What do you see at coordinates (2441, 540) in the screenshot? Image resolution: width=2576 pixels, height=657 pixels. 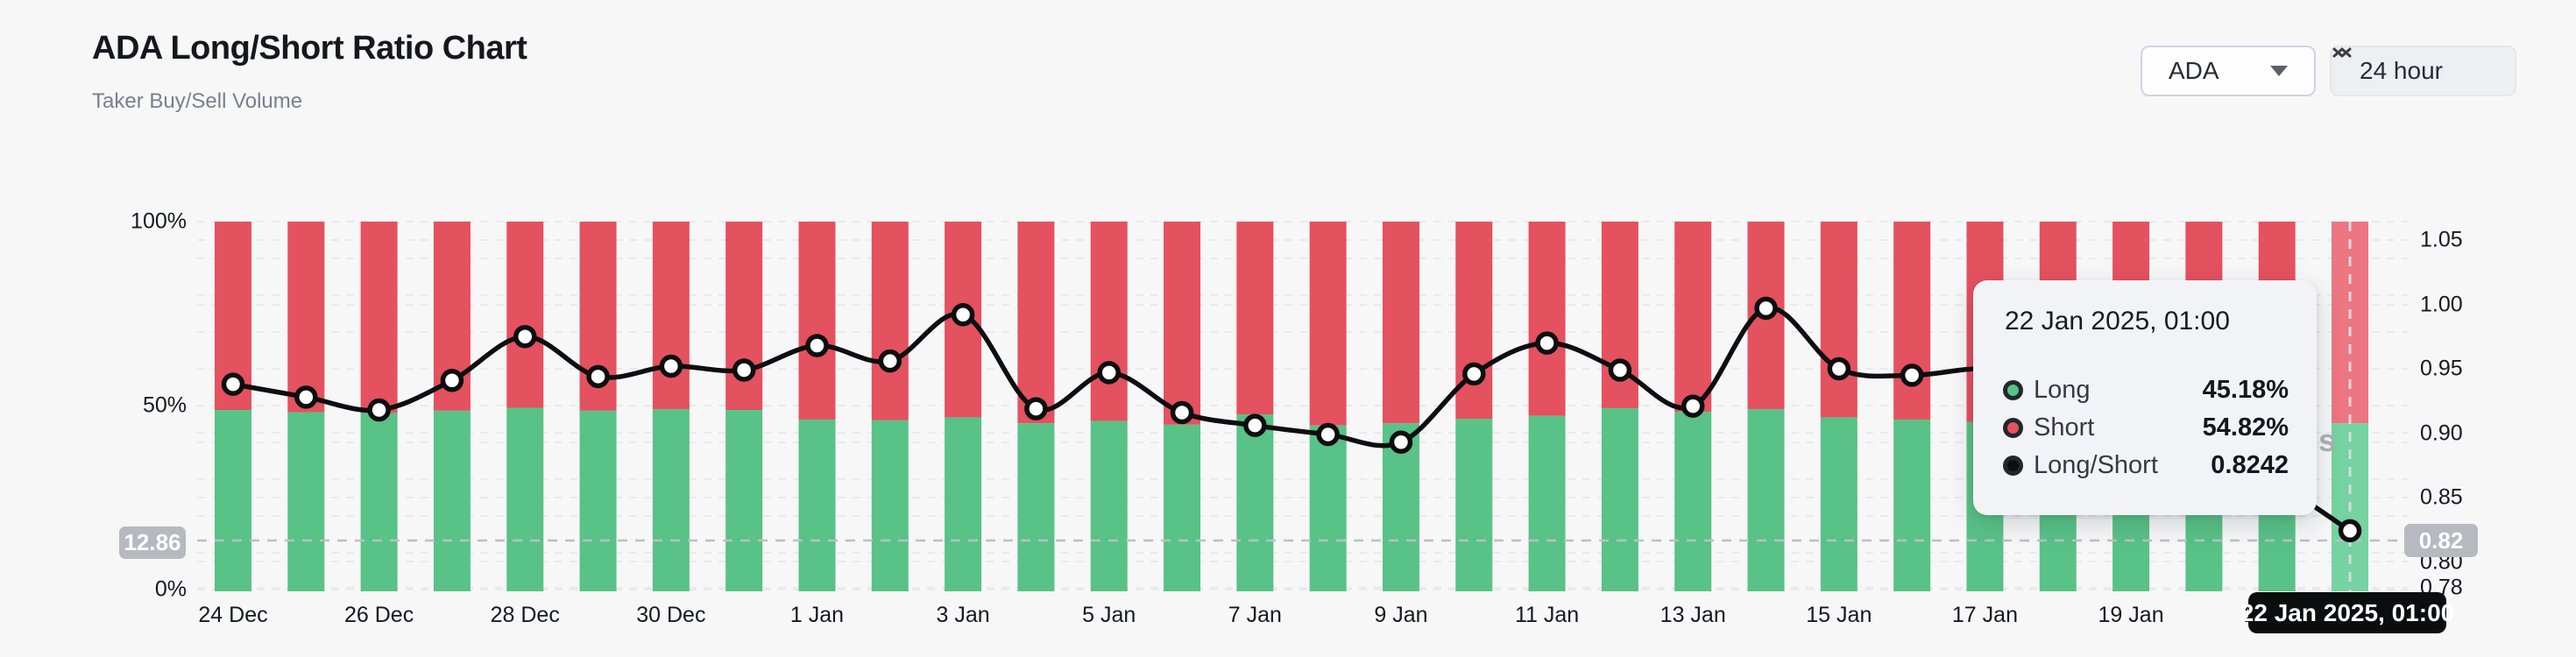 I see `crosshair-right-badge: 0.82` at bounding box center [2441, 540].